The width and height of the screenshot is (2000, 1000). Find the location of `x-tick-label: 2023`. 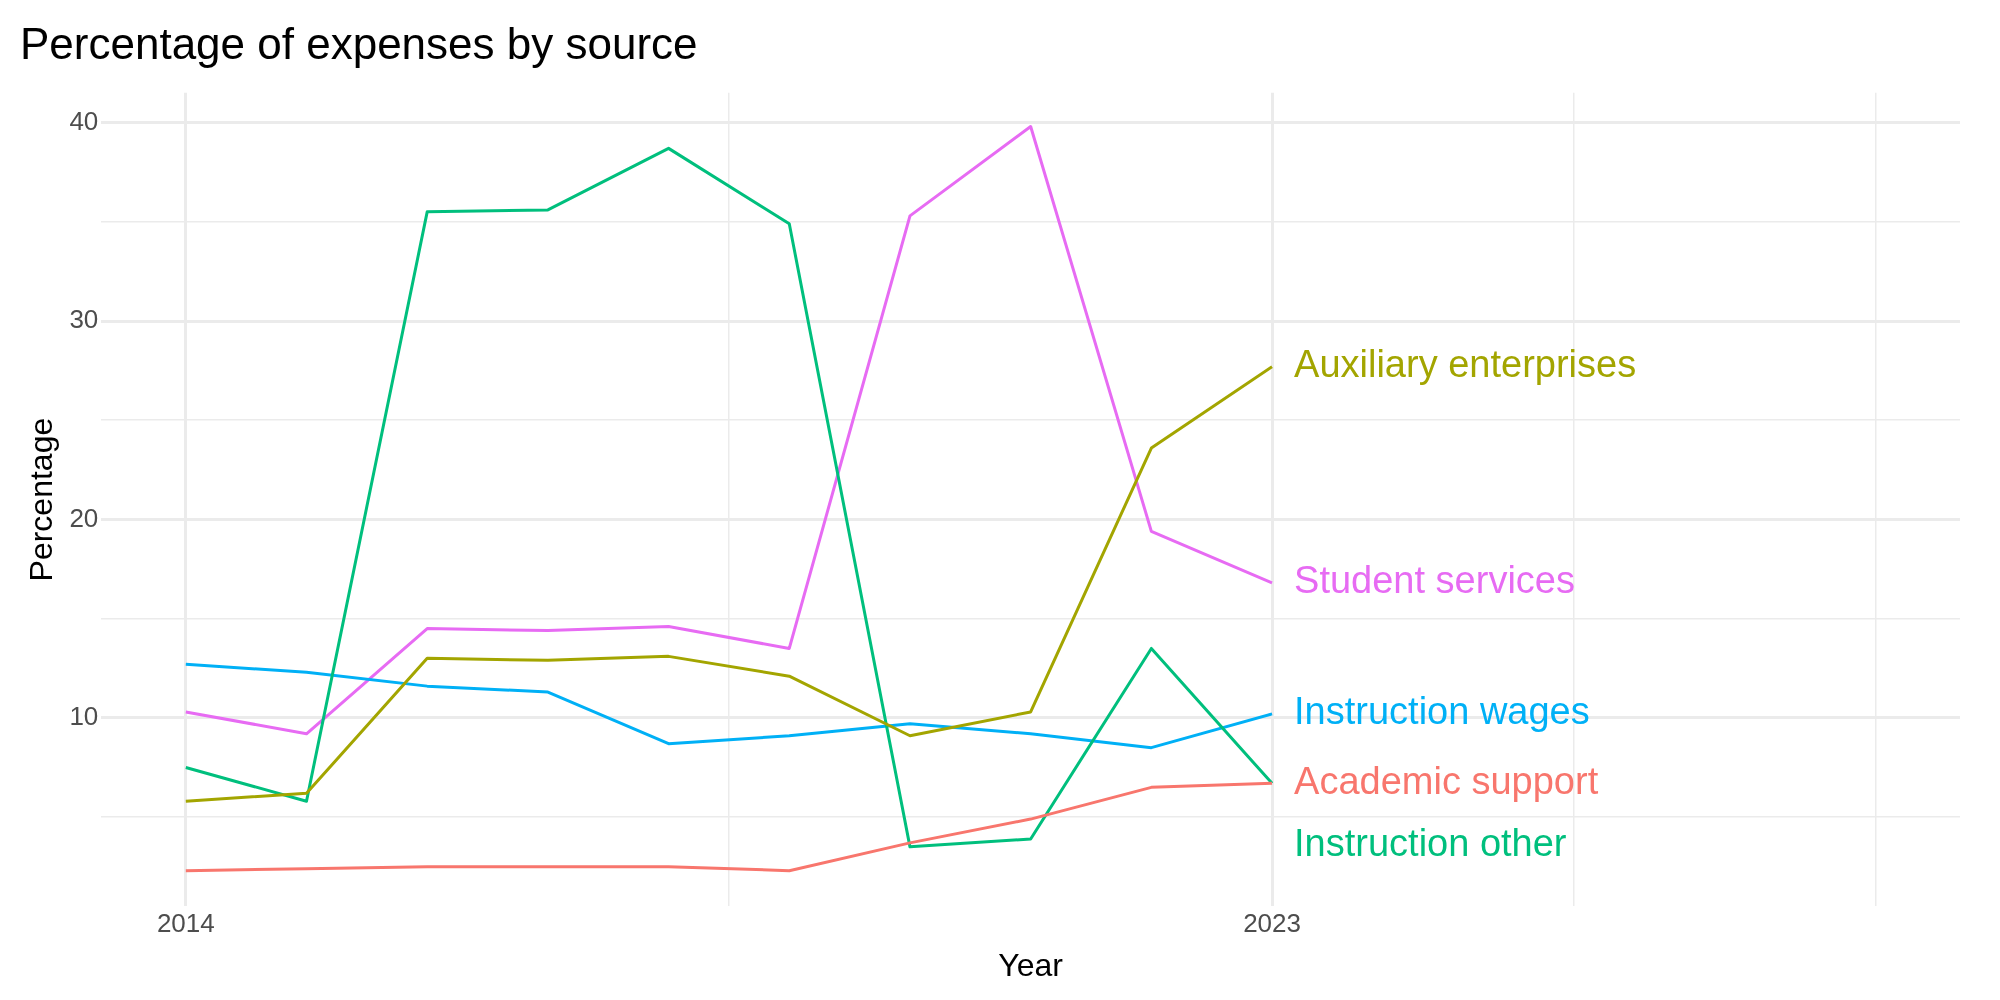

x-tick-label: 2023 is located at coordinates (1272, 923).